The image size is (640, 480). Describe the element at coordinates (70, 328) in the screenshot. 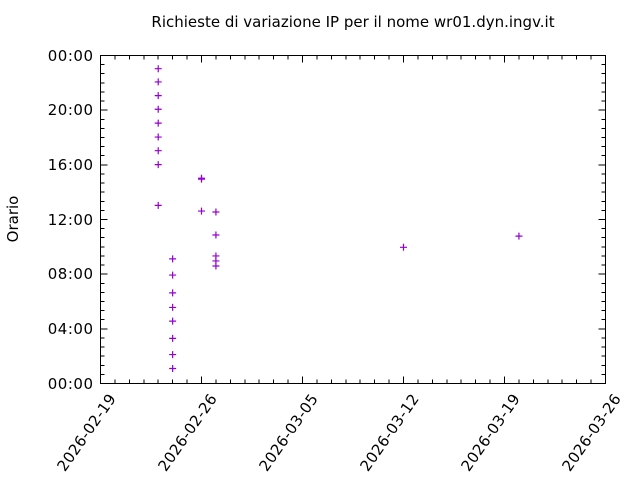

I see `y-tick-label: 04:00` at that location.